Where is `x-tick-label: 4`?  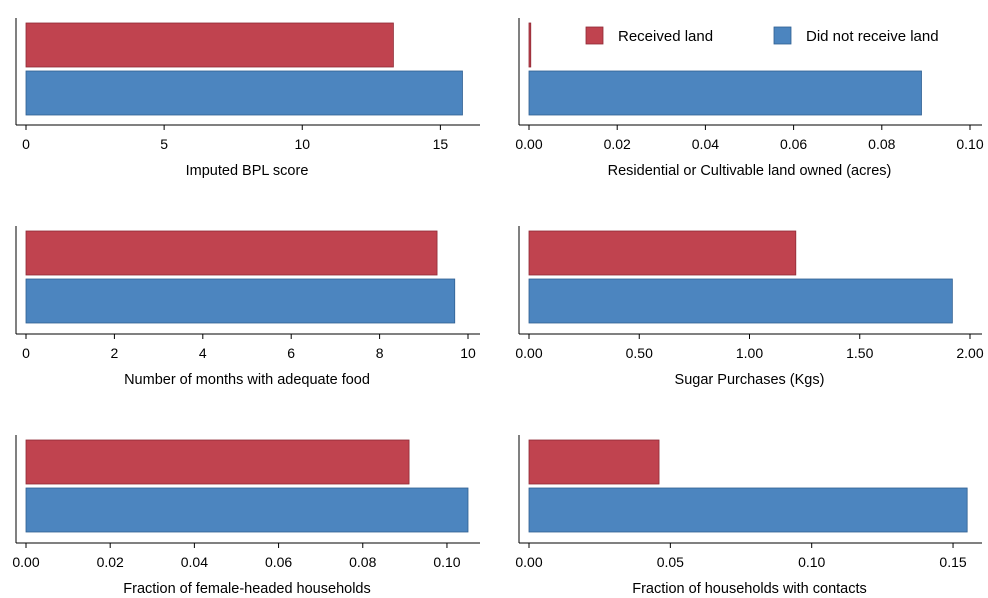
x-tick-label: 4 is located at coordinates (203, 353).